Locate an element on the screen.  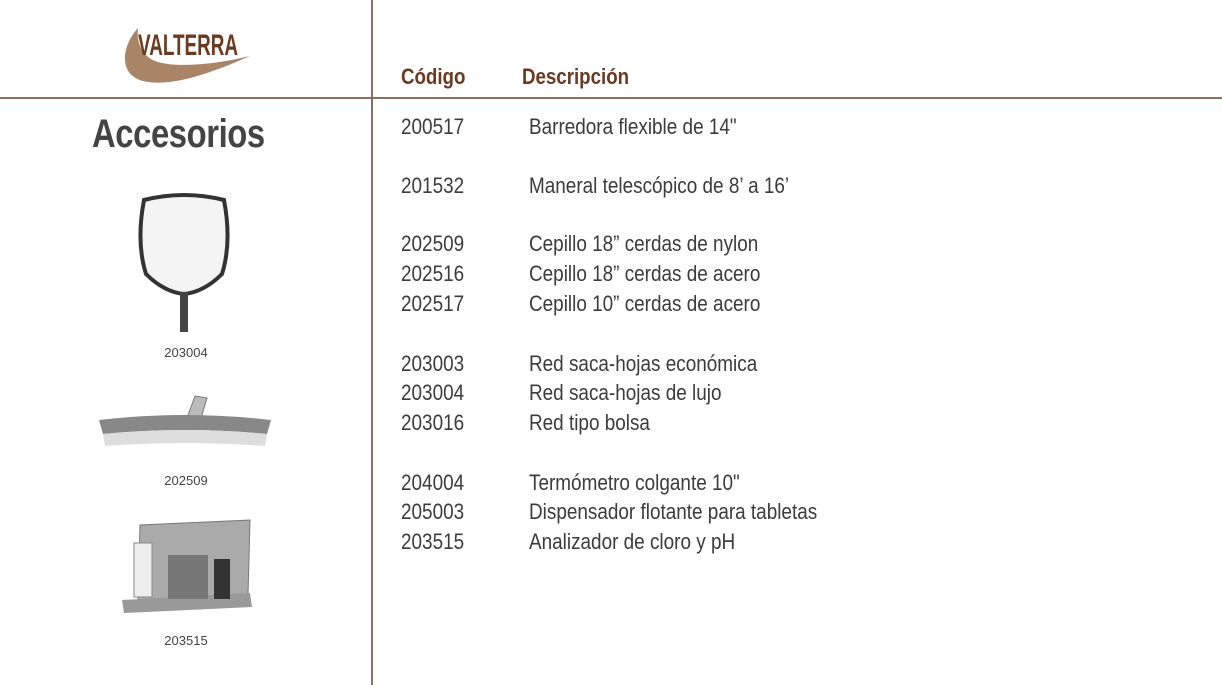
item-description: Termómetro colgante 10" is located at coordinates (634, 482).